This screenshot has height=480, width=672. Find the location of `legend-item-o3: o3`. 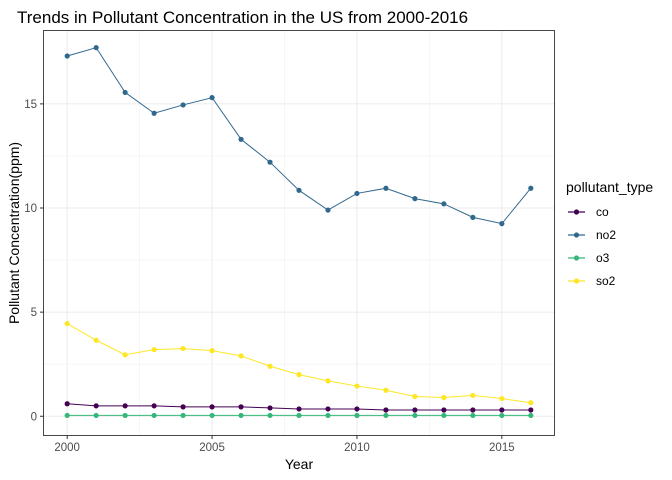

legend-item-o3: o3 is located at coordinates (589, 258).